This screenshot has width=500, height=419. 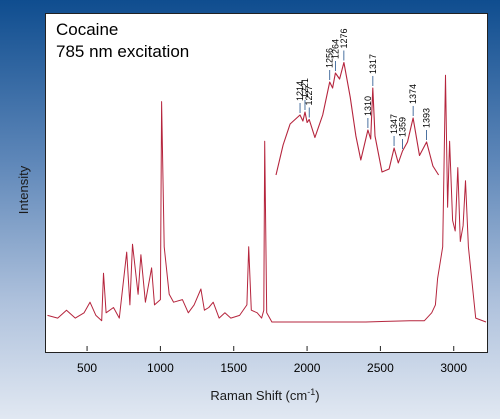 I want to click on peak-1276-label: 1276, so click(x=344, y=38).